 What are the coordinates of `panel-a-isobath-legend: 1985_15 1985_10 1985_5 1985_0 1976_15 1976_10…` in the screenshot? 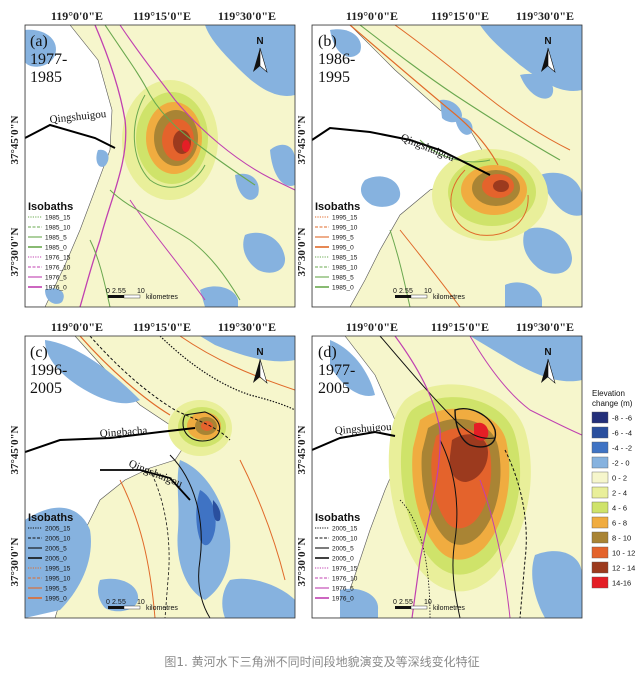 It's located at (49, 252).